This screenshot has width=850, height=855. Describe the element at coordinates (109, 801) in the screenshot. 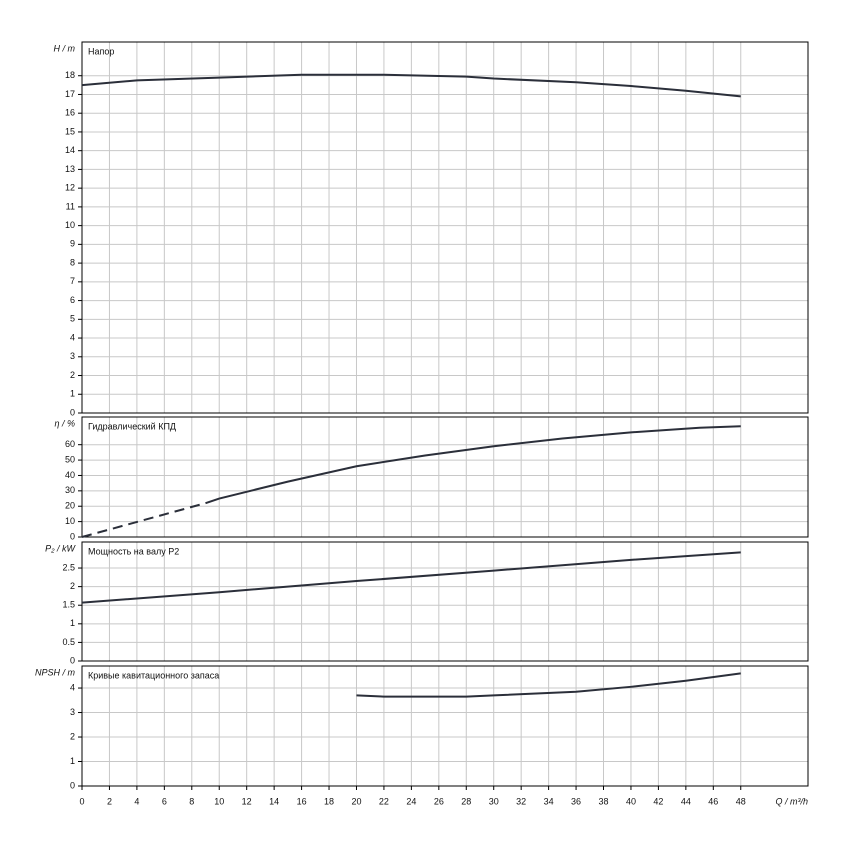

I see `x-tick-label: 2` at that location.